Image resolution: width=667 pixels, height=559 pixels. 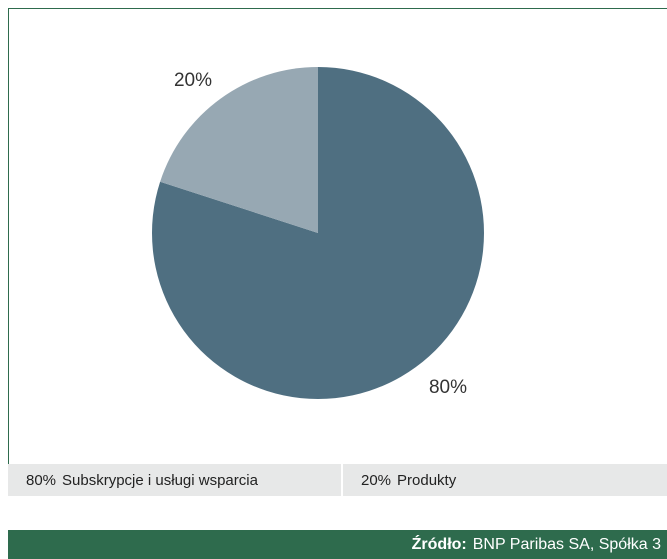 I want to click on pie-slice-label-2: 20%, so click(x=193, y=80).